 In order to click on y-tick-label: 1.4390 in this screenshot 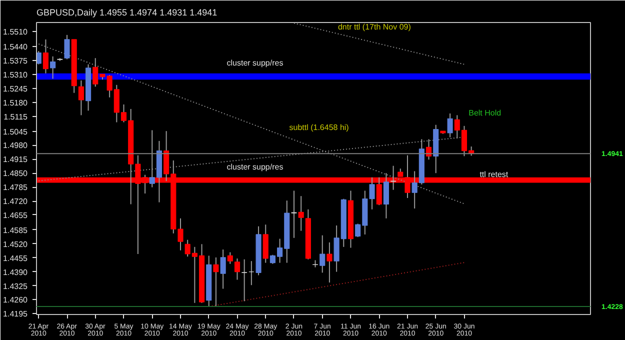, I will do `click(15, 272)`.